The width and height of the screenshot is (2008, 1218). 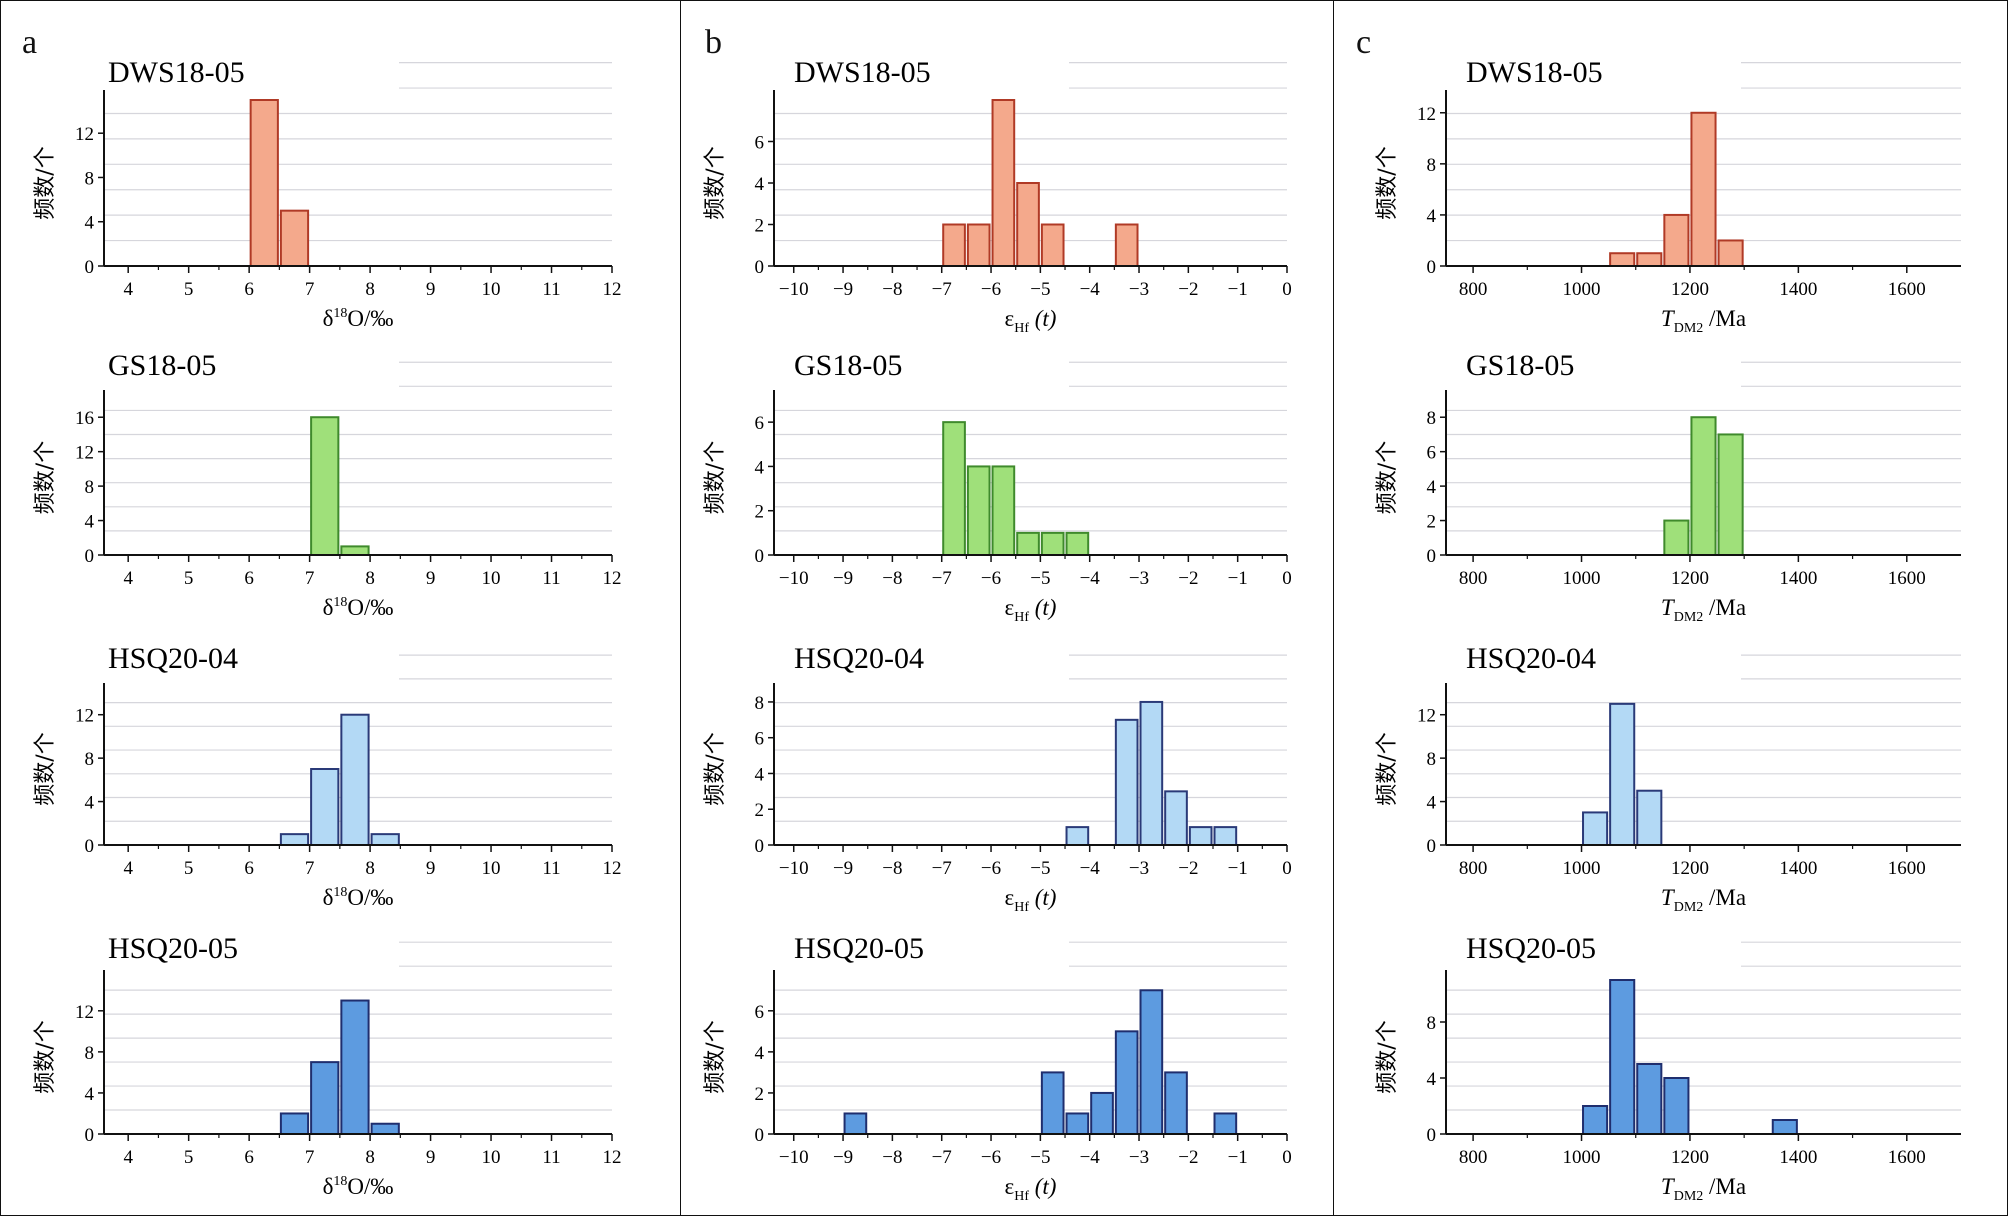 I want to click on panel-letter-c: c, so click(x=1364, y=42).